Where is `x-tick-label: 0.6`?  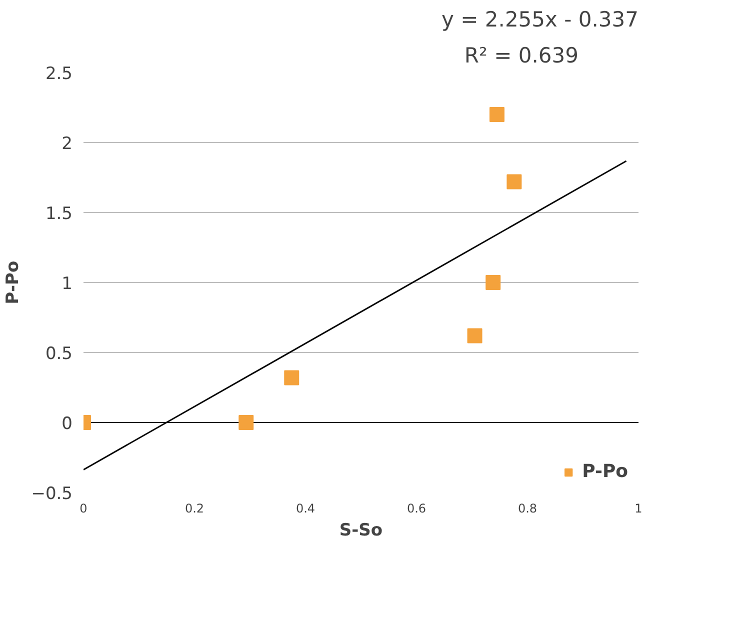
x-tick-label: 0.6 is located at coordinates (416, 509).